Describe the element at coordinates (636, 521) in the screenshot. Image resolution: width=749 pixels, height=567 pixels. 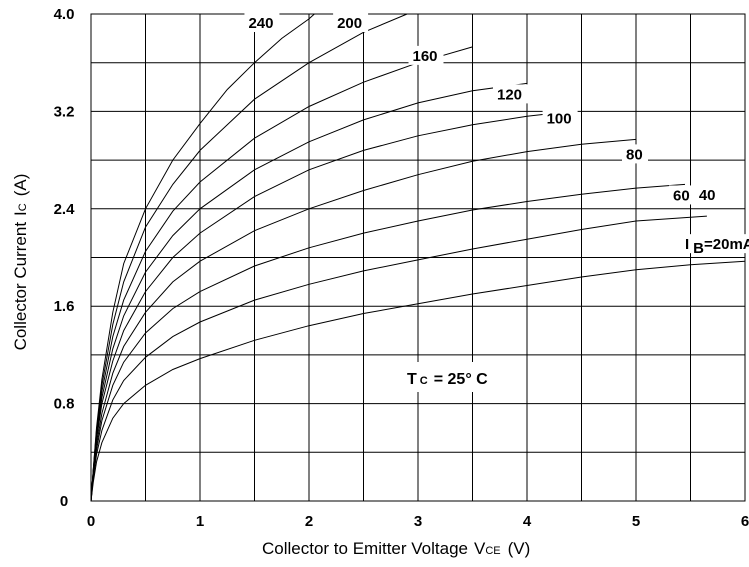
I see `x-tick-label: 5` at that location.